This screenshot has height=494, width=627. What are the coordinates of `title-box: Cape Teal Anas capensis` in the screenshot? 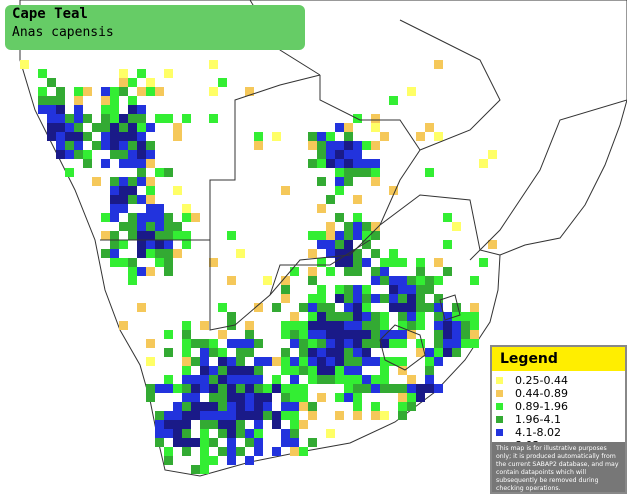 It's located at (155, 27).